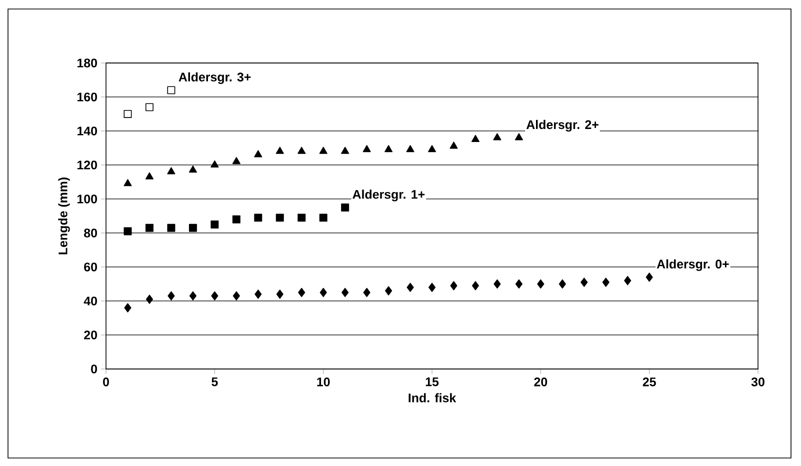 This screenshot has width=801, height=466. I want to click on y-tick-label: 80, so click(90, 233).